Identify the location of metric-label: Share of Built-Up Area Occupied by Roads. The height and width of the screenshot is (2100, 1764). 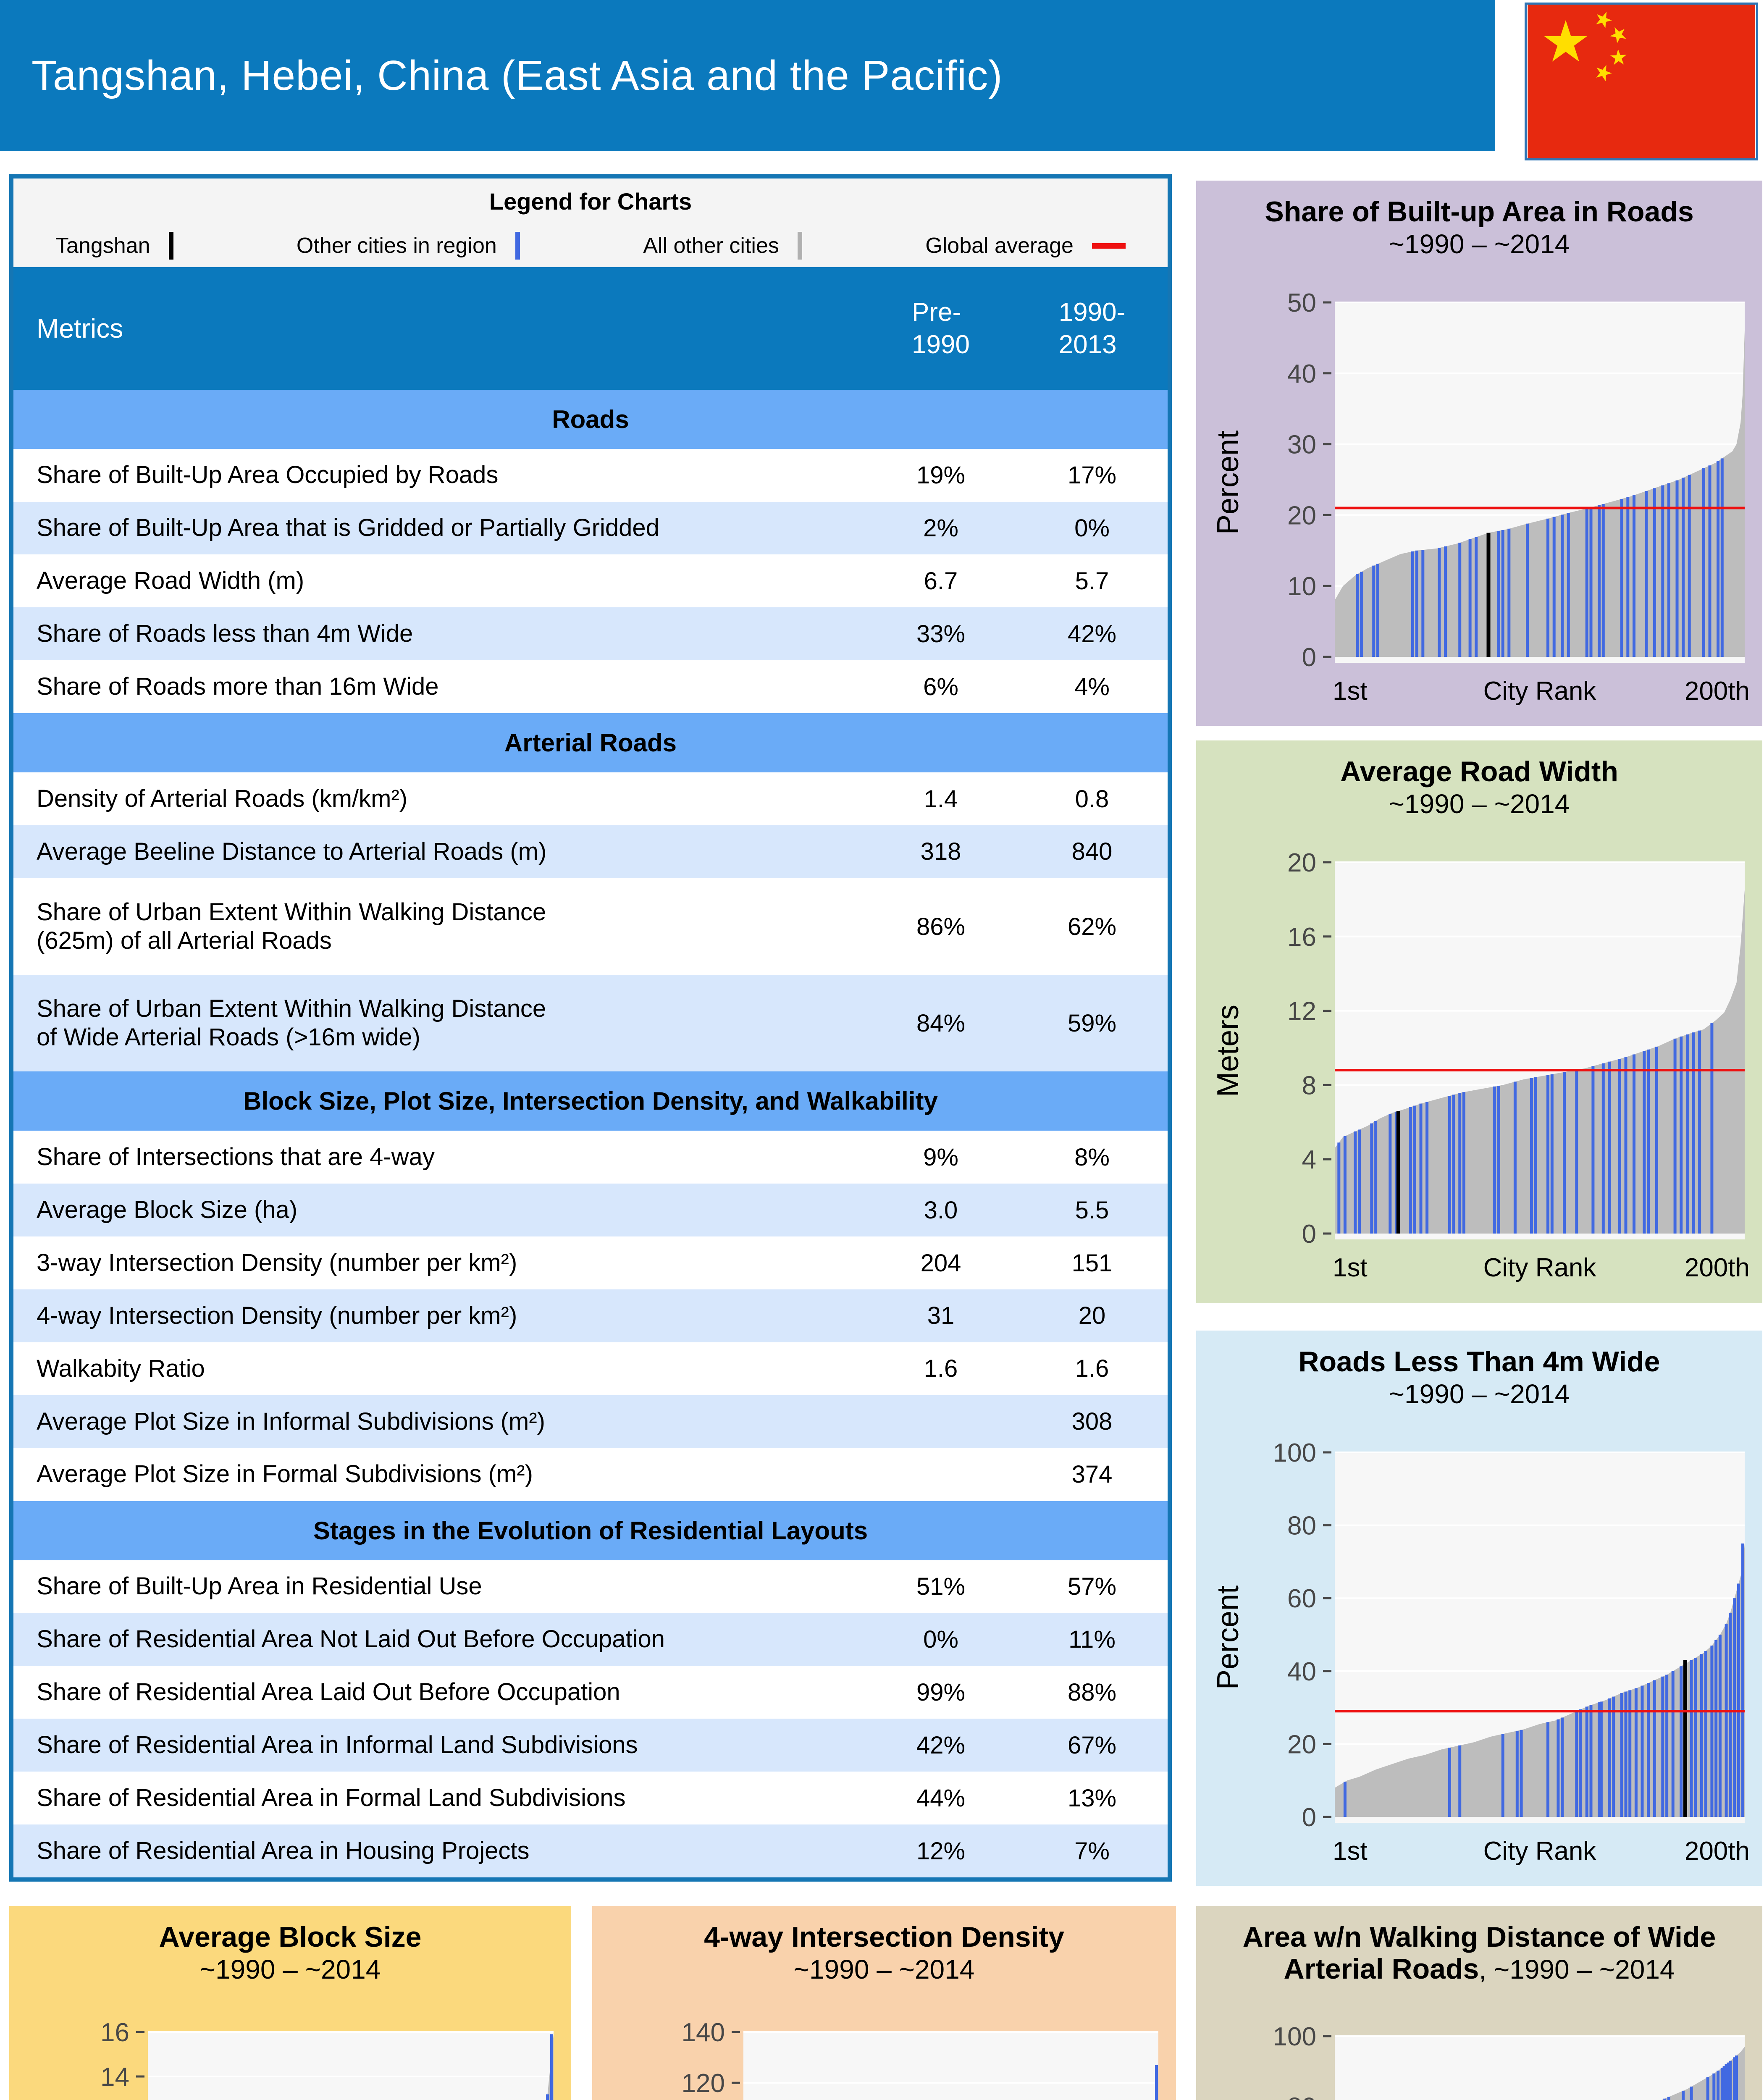
(268, 475).